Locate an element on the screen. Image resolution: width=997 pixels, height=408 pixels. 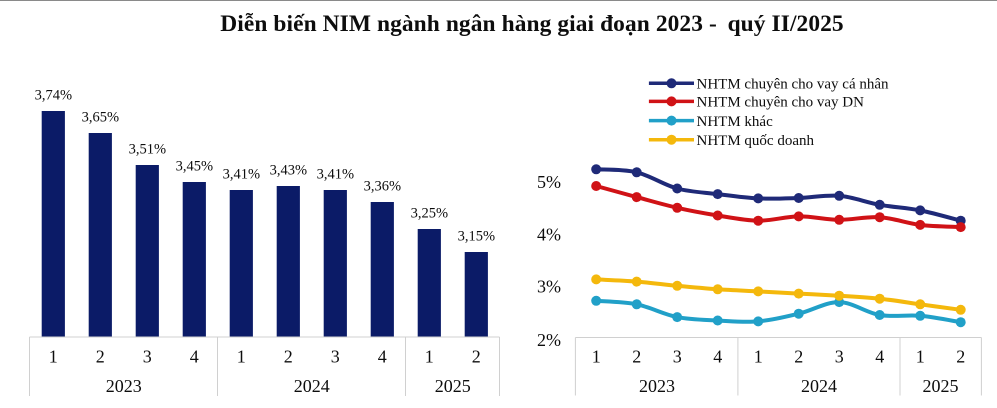
svg-text: 3,15% is located at coordinates (476, 237).